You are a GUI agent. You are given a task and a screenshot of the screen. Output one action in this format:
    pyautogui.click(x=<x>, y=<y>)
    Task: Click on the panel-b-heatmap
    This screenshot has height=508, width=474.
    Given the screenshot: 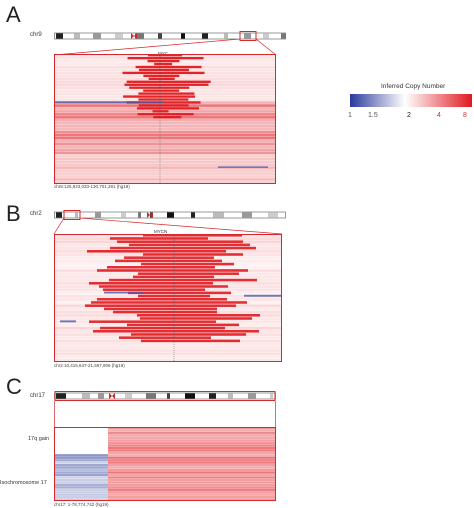 What is the action you would take?
    pyautogui.click(x=168, y=298)
    